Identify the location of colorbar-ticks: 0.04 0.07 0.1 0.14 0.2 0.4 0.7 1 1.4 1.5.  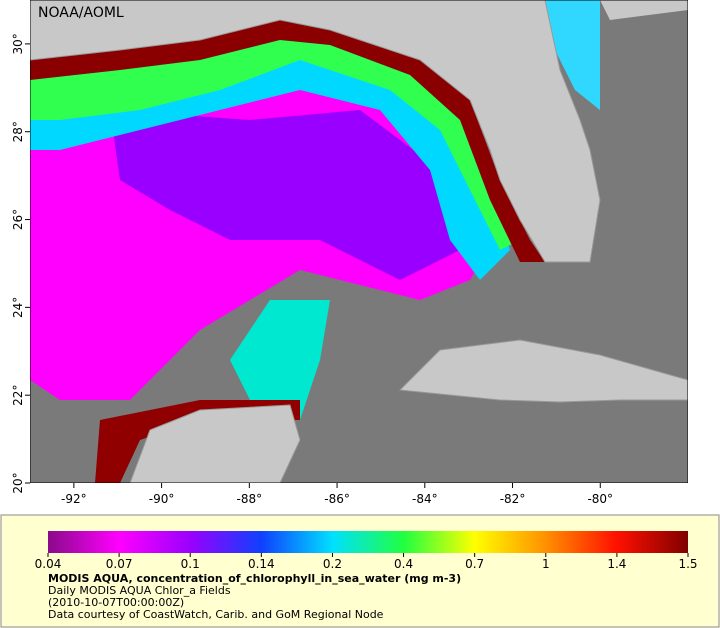
(366, 562).